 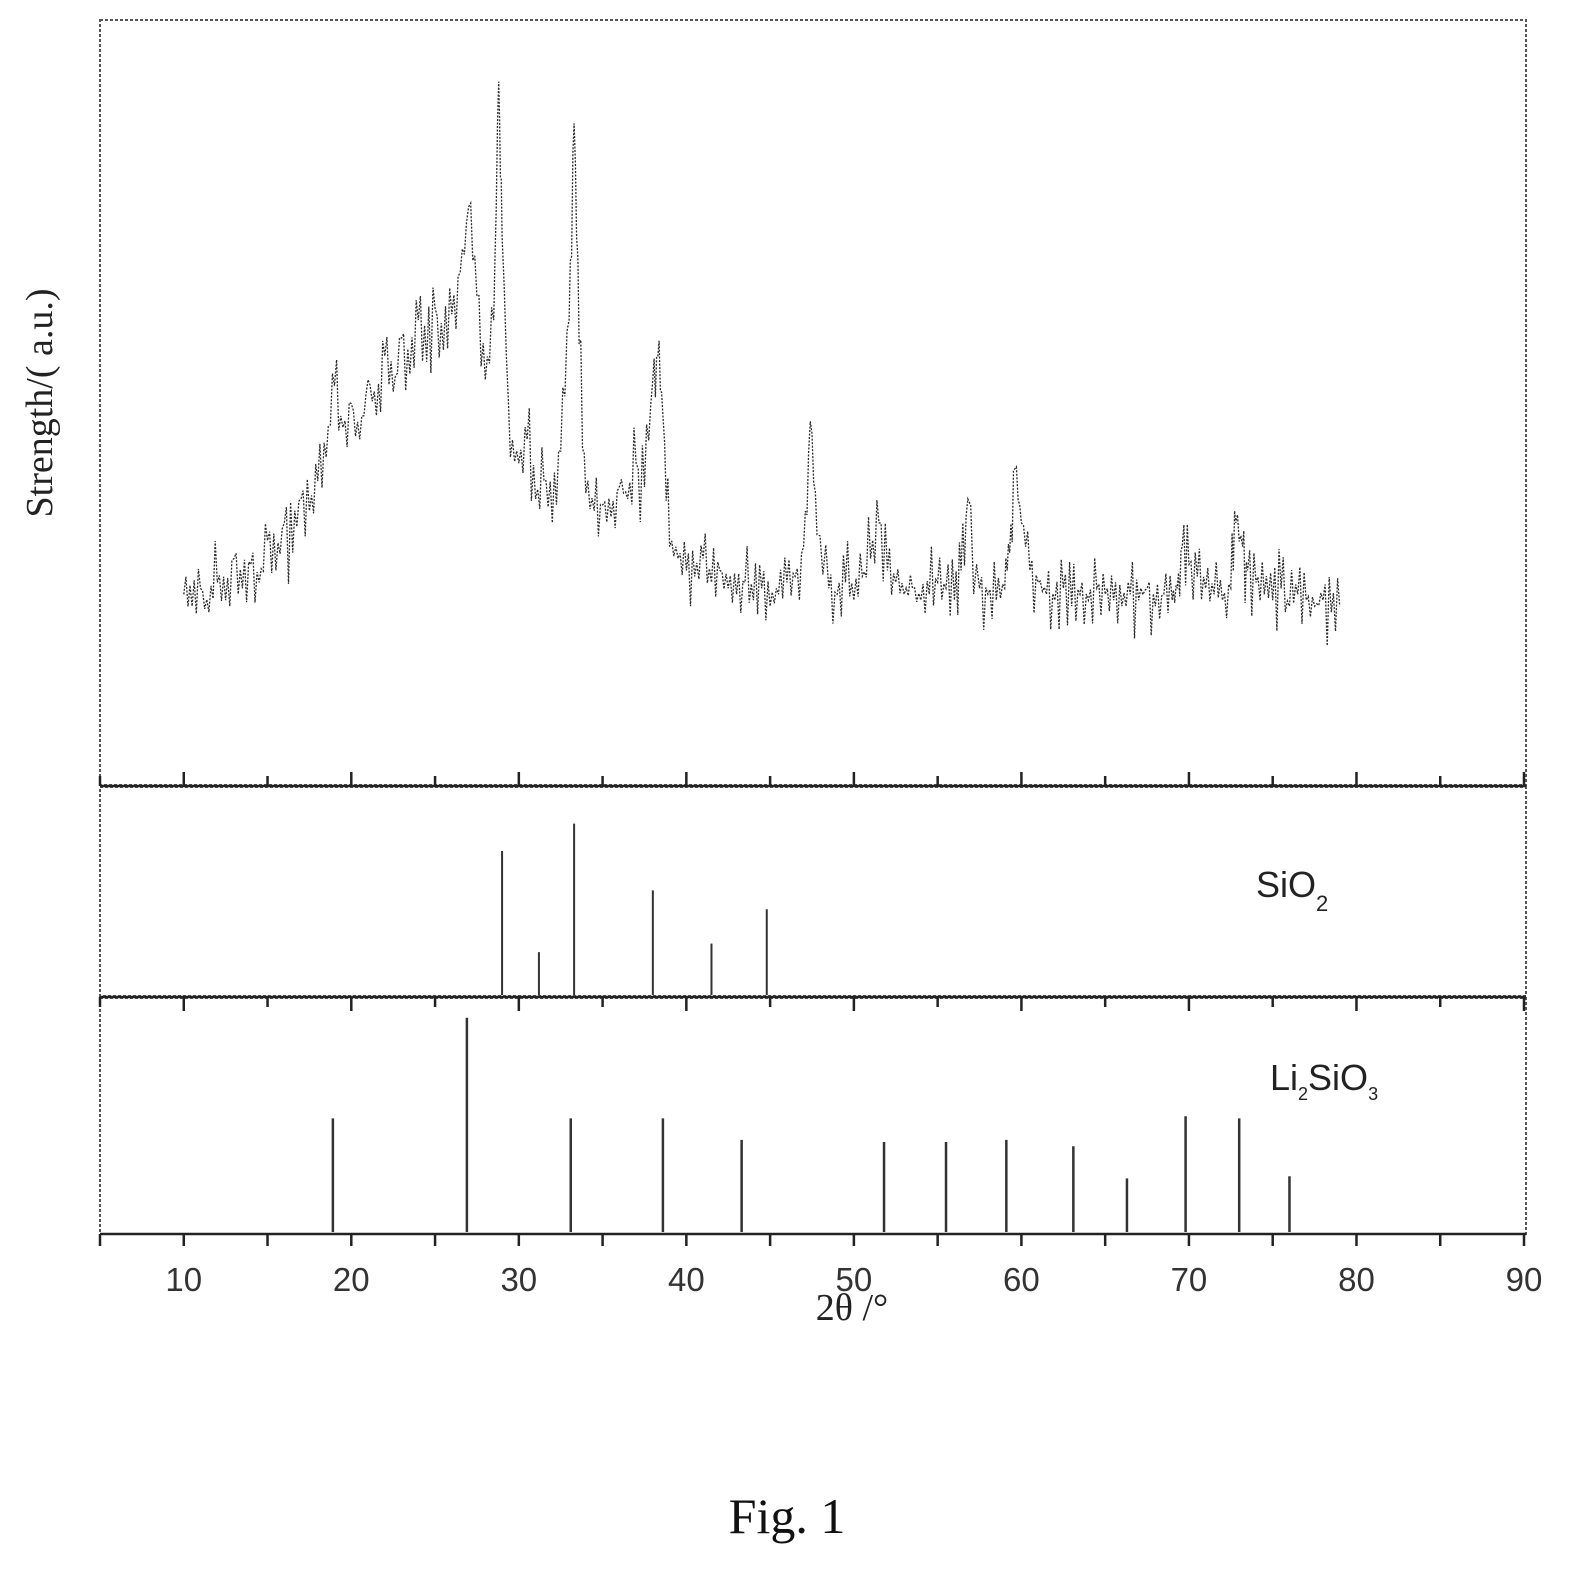 What do you see at coordinates (1322, 903) in the screenshot?
I see `sio2-label-subscript: 2` at bounding box center [1322, 903].